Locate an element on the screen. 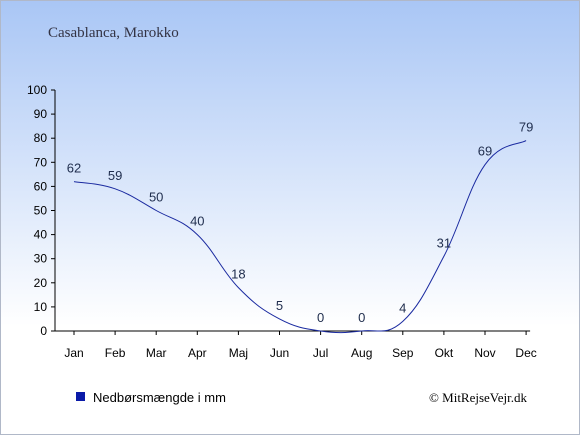  data-label: 40 is located at coordinates (197, 221).